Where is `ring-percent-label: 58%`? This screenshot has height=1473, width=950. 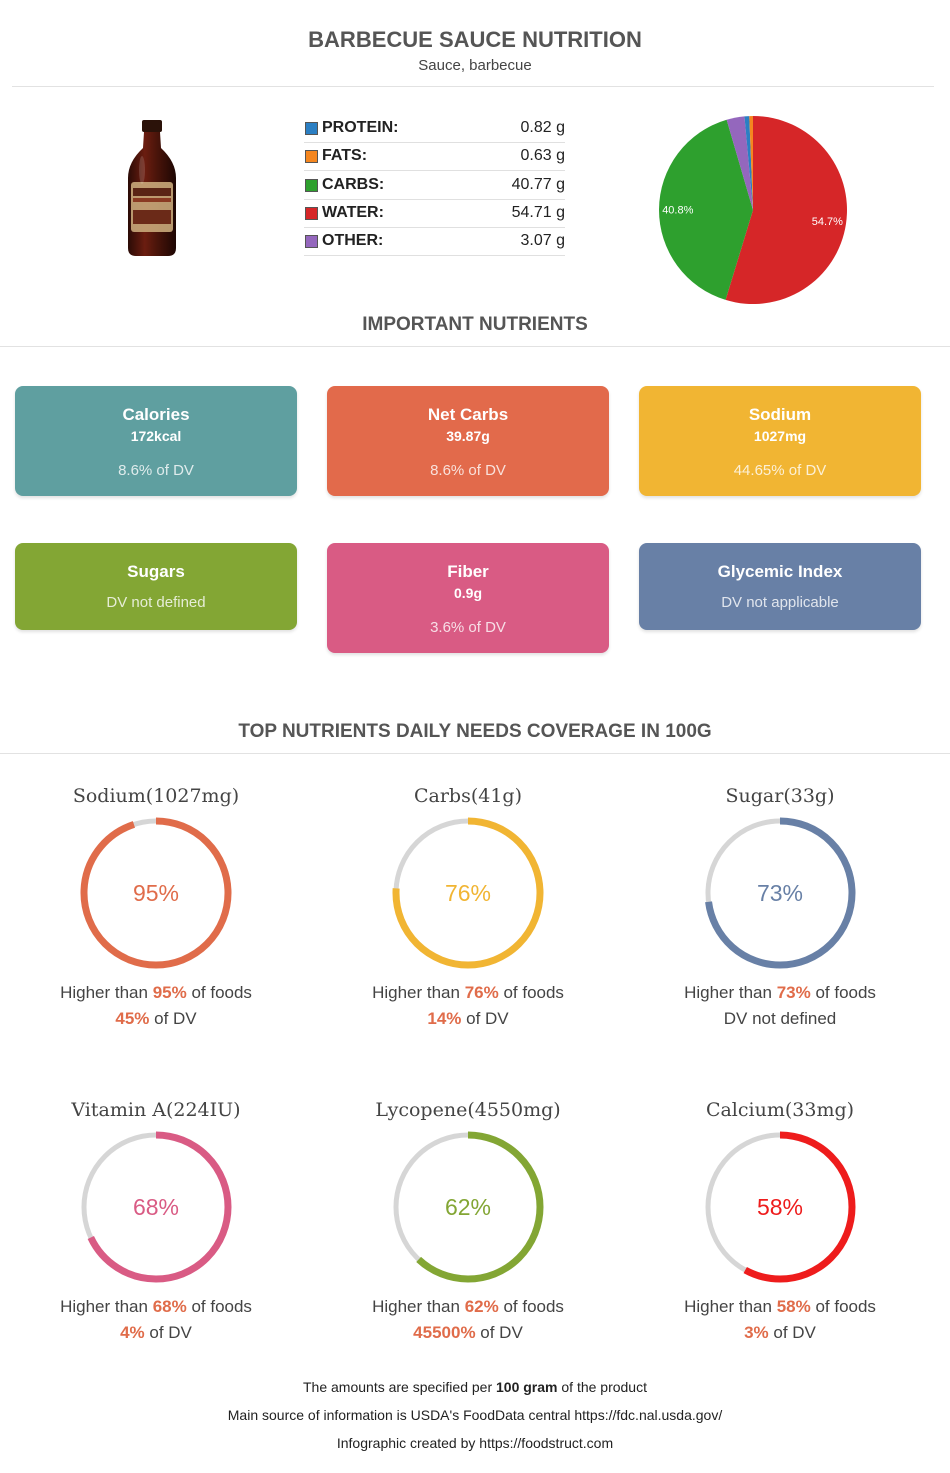
ring-percent-label: 58% is located at coordinates (780, 1207).